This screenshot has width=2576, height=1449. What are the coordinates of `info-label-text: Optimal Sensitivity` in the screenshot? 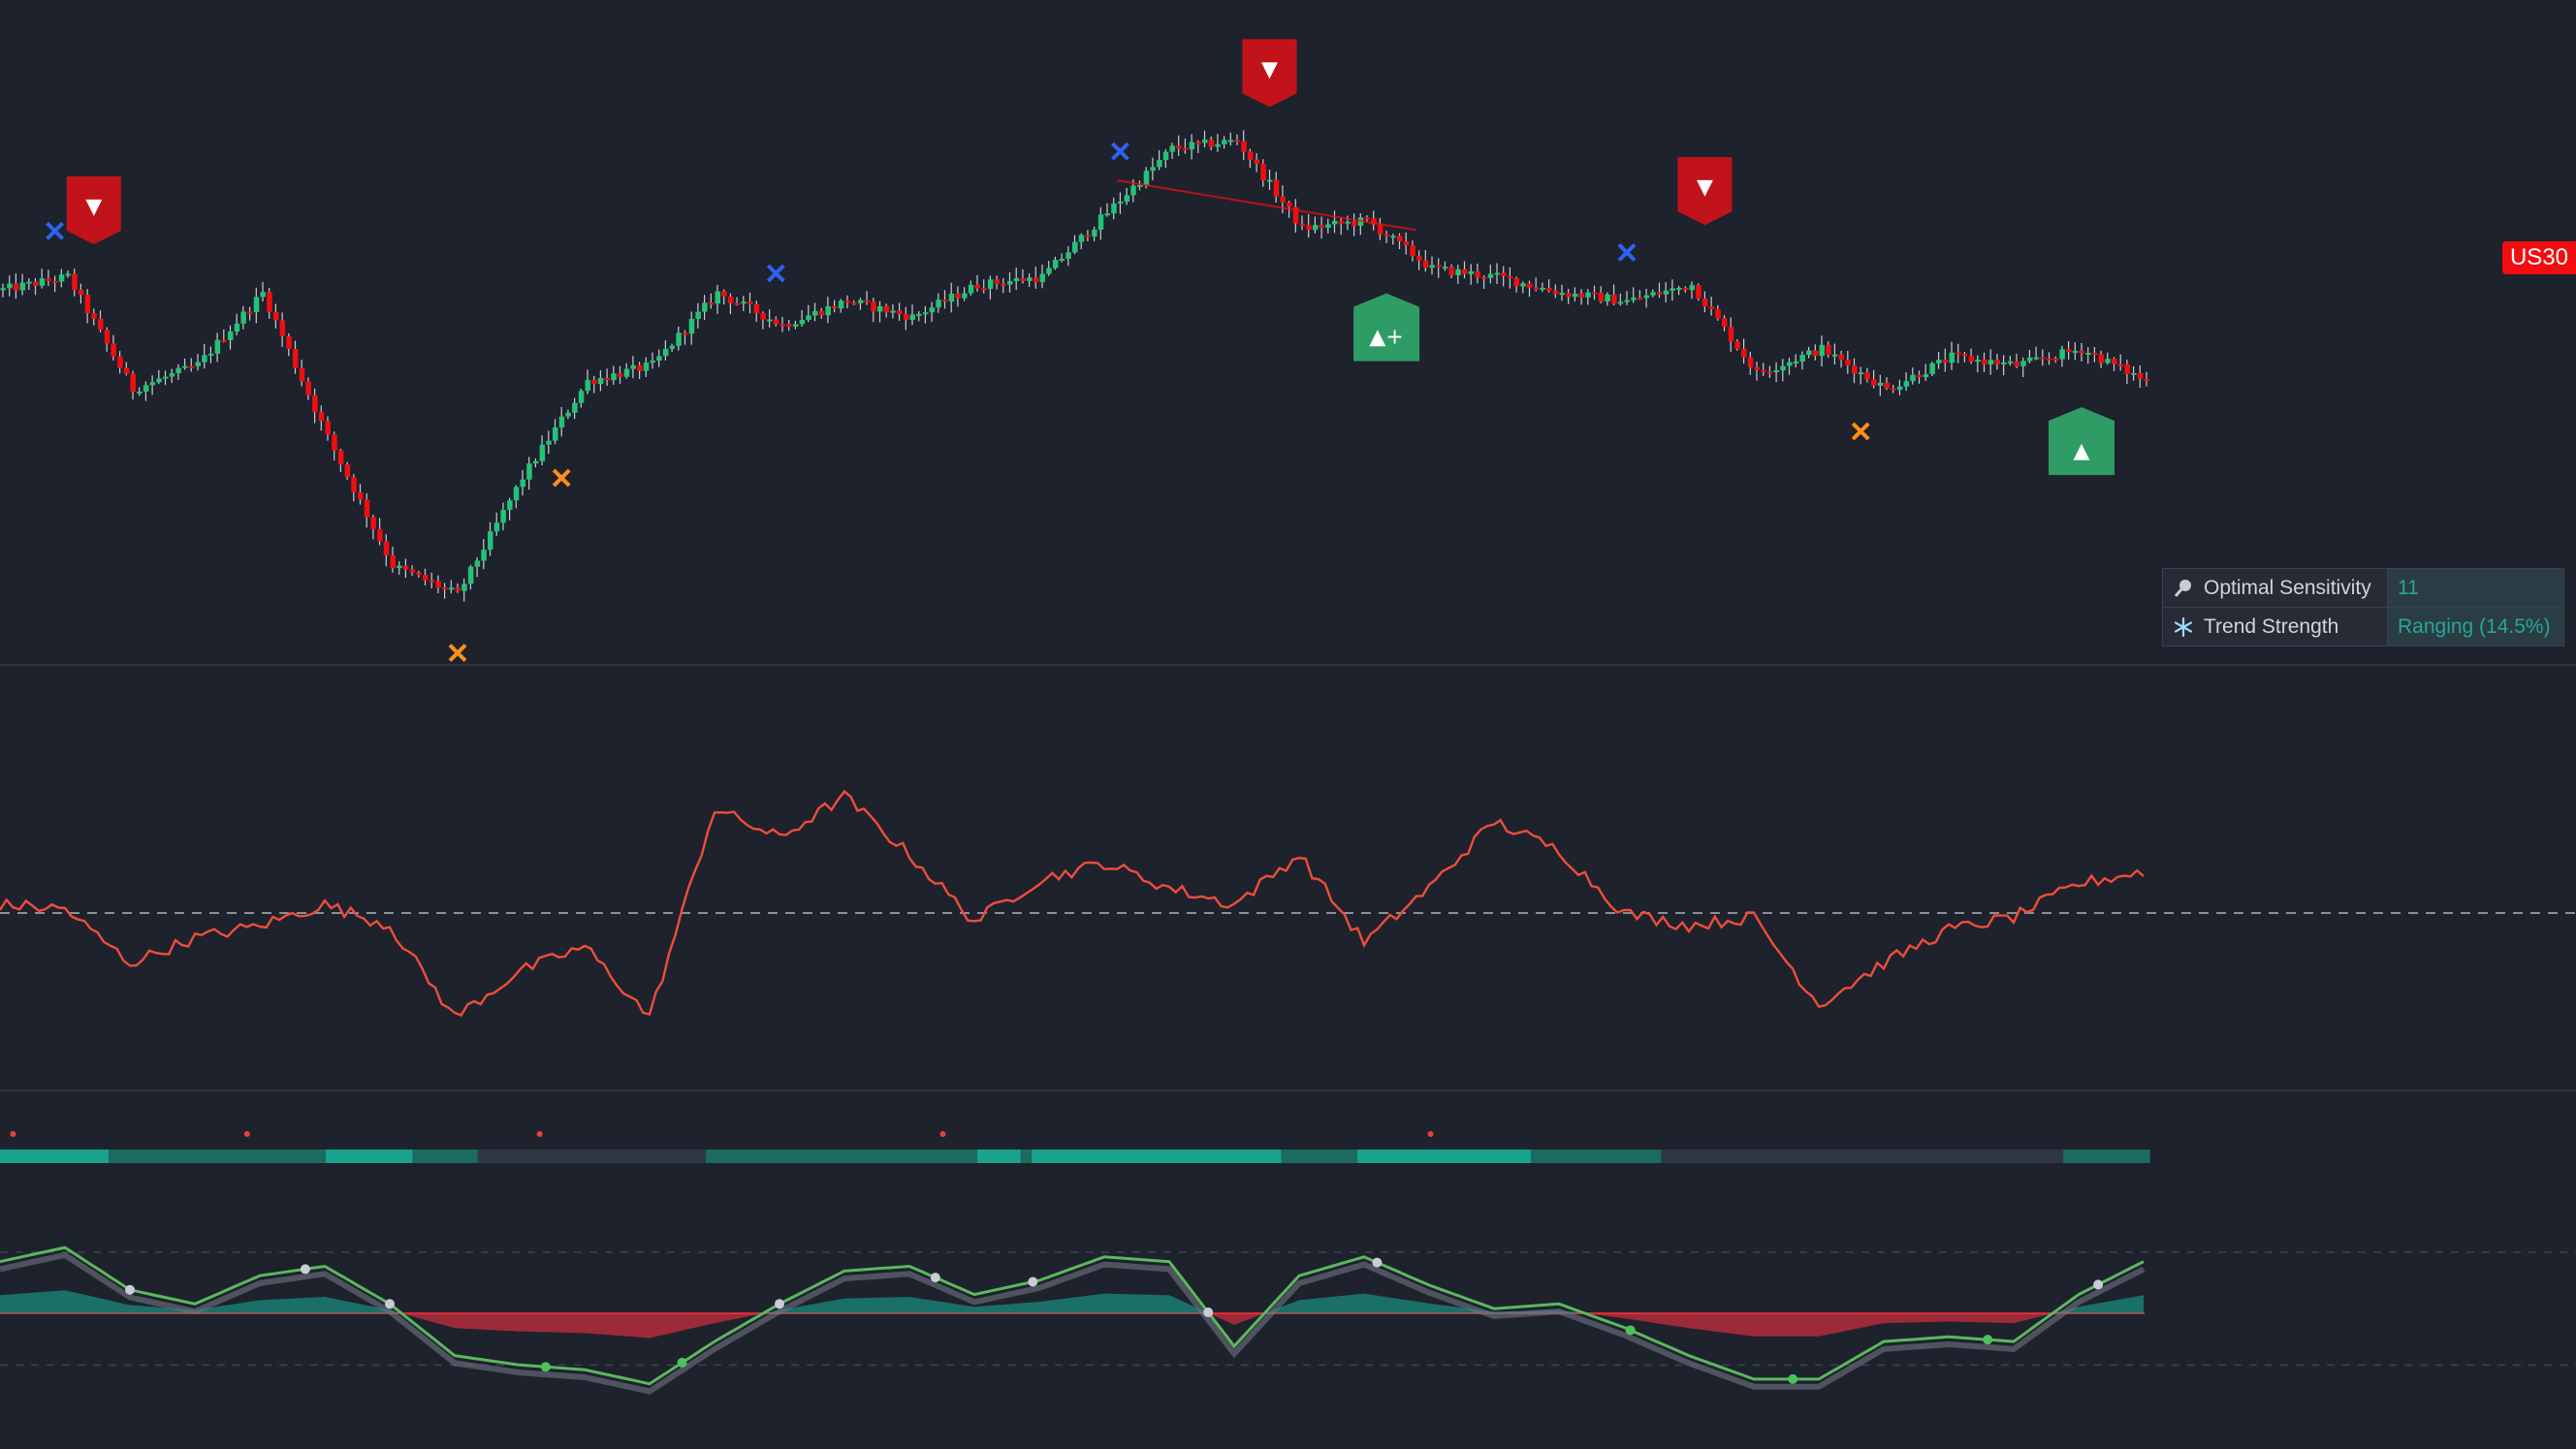 It's located at (2287, 588).